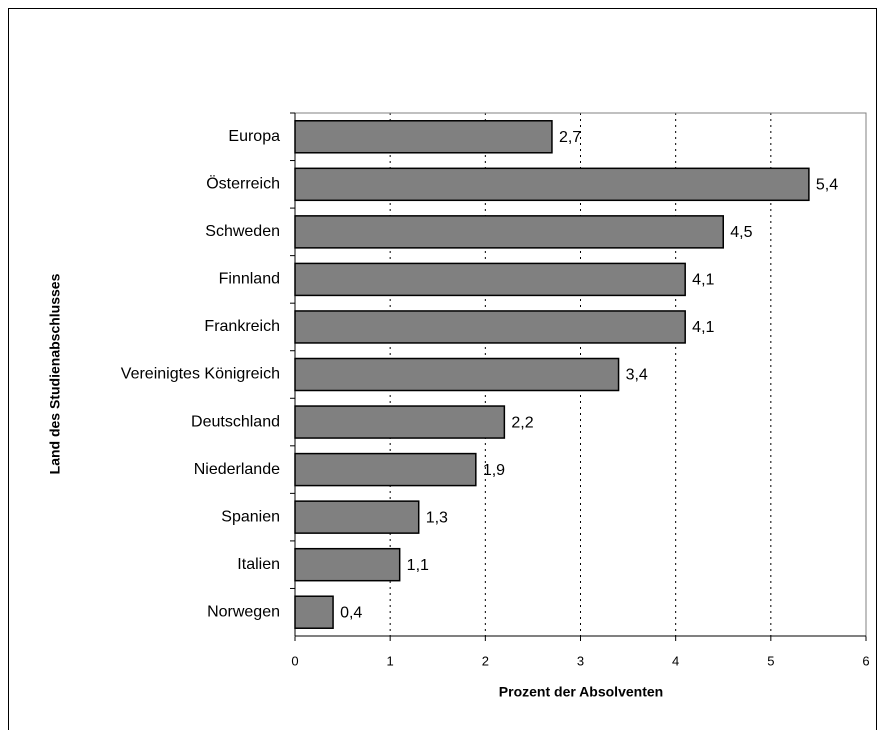 This screenshot has height=730, width=884. Describe the element at coordinates (580, 660) in the screenshot. I see `x-tick-label: 3` at that location.